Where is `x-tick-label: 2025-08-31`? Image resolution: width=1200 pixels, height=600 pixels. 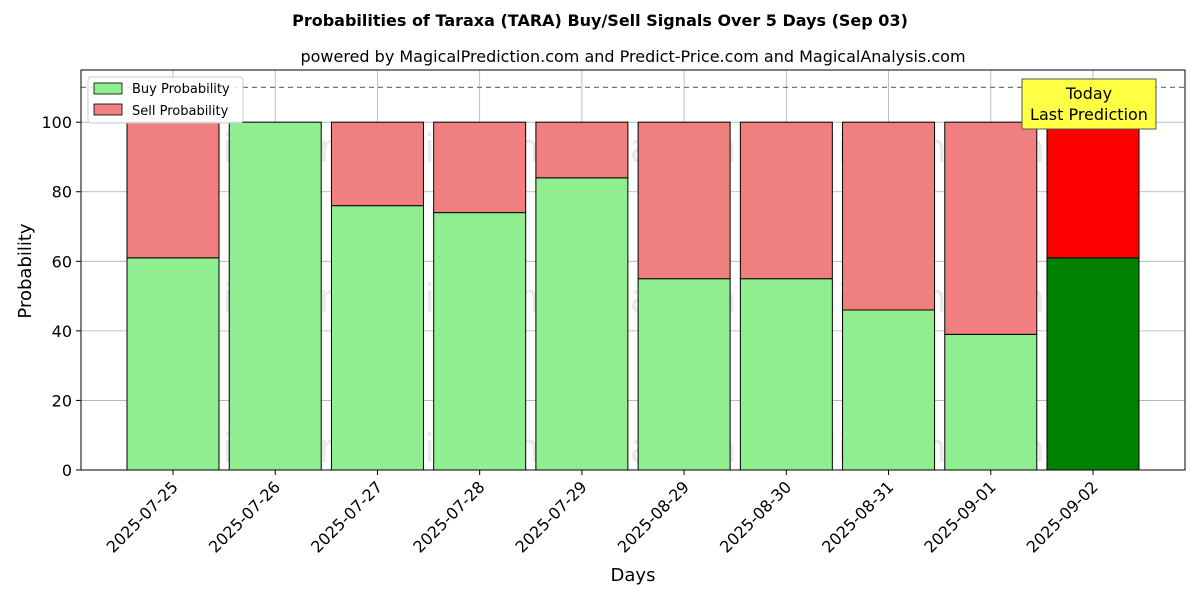 x-tick-label: 2025-08-31 is located at coordinates (857, 516).